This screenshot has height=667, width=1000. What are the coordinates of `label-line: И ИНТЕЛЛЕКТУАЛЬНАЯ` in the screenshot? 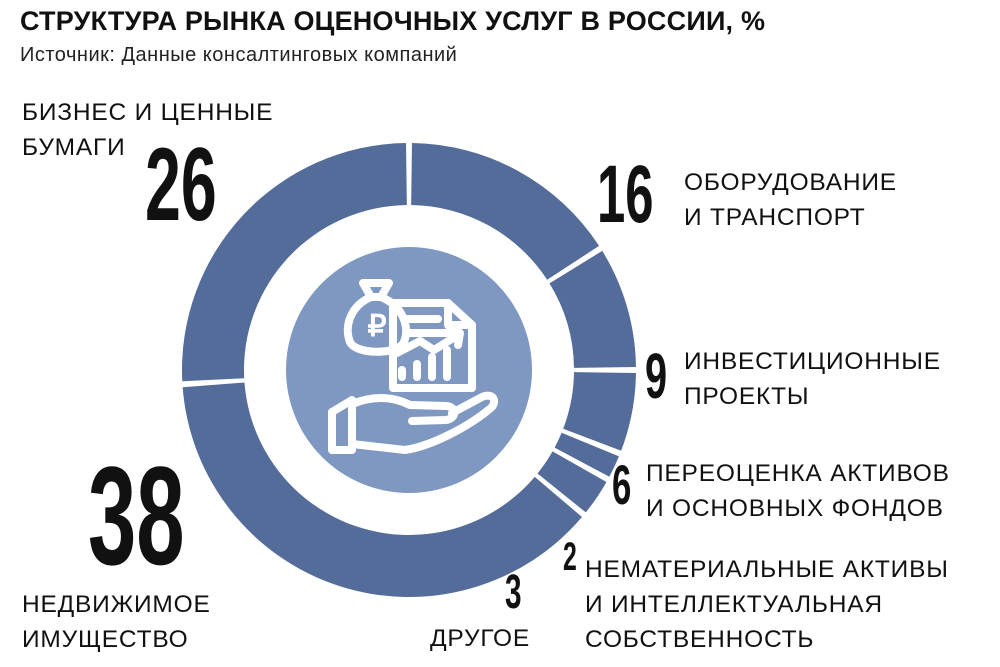 It's located at (734, 604).